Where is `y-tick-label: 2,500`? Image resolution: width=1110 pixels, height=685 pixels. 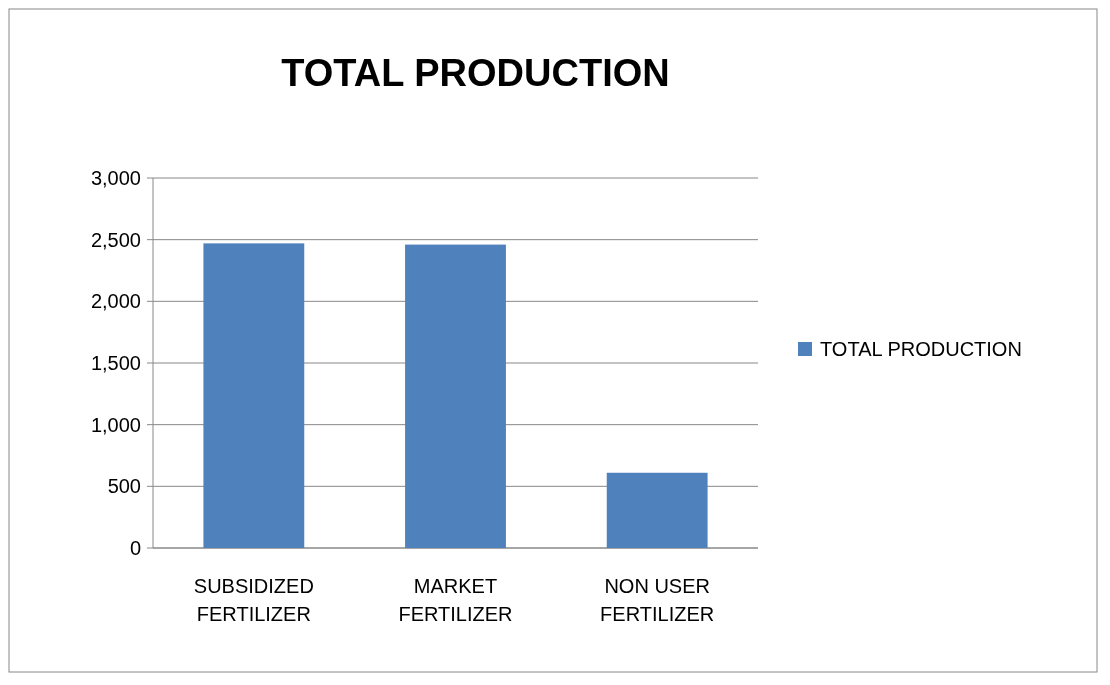
y-tick-label: 2,500 is located at coordinates (115, 239).